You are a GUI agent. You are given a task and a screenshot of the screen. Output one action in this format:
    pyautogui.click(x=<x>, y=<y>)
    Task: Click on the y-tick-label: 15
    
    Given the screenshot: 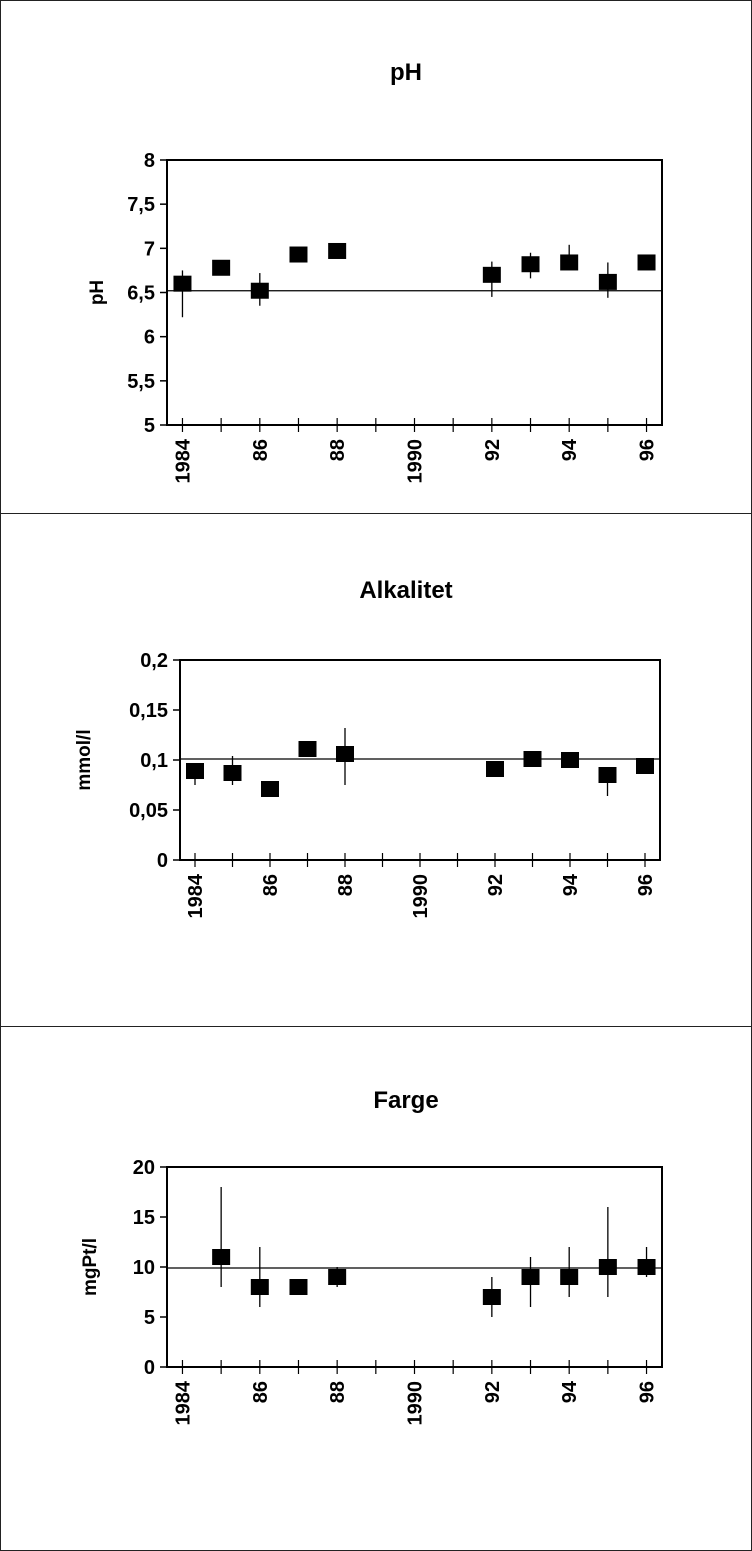 What is the action you would take?
    pyautogui.click(x=144, y=1218)
    